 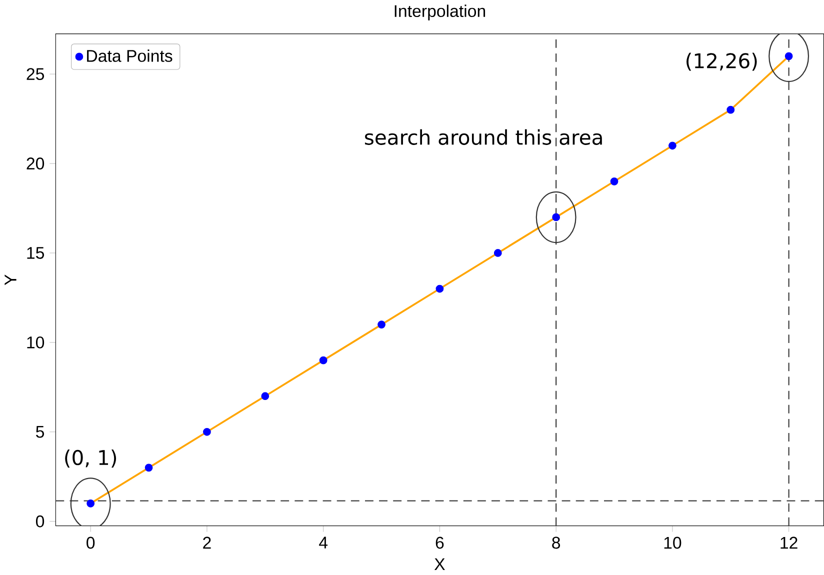 What do you see at coordinates (35, 74) in the screenshot?
I see `y-tick-label: 25` at bounding box center [35, 74].